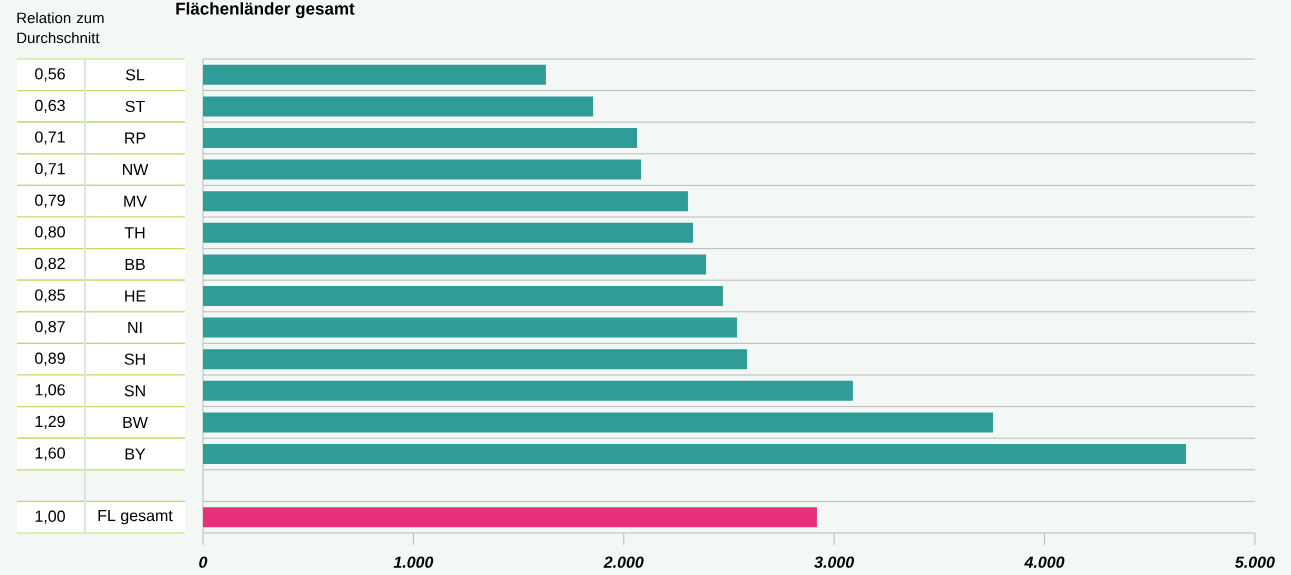 This screenshot has height=575, width=1291. Describe the element at coordinates (135, 75) in the screenshot. I see `y-tick-label: SL` at that location.